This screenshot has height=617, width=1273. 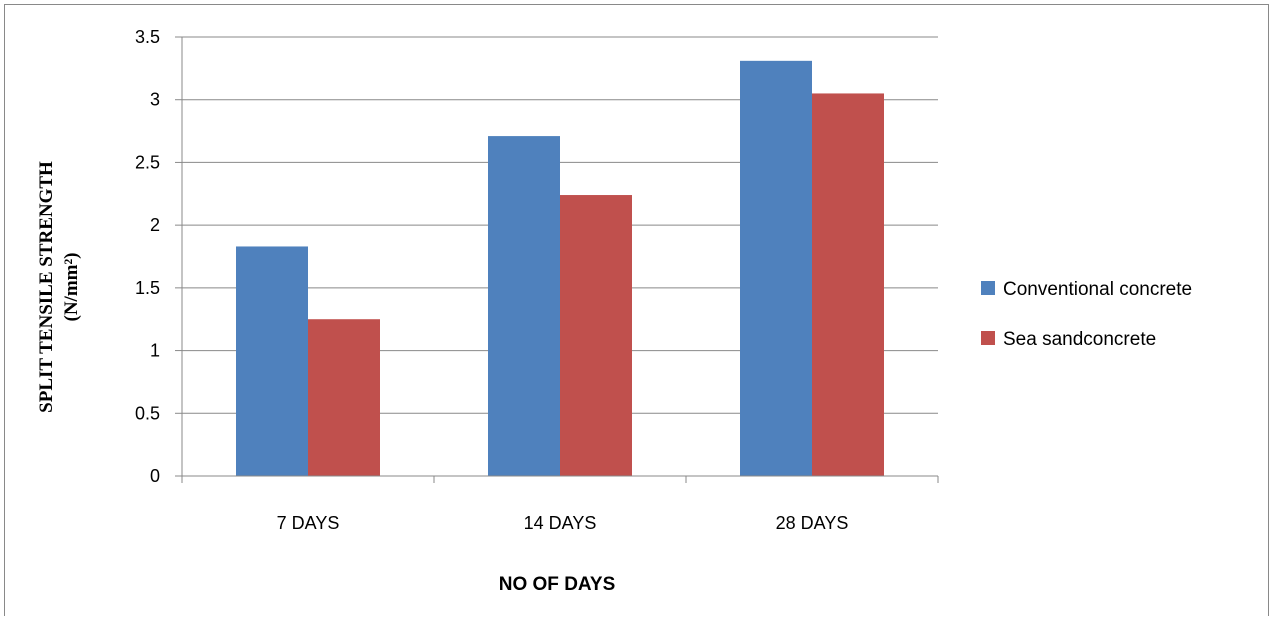 I want to click on x-axis-title: NO OF DAYS, so click(x=557, y=584).